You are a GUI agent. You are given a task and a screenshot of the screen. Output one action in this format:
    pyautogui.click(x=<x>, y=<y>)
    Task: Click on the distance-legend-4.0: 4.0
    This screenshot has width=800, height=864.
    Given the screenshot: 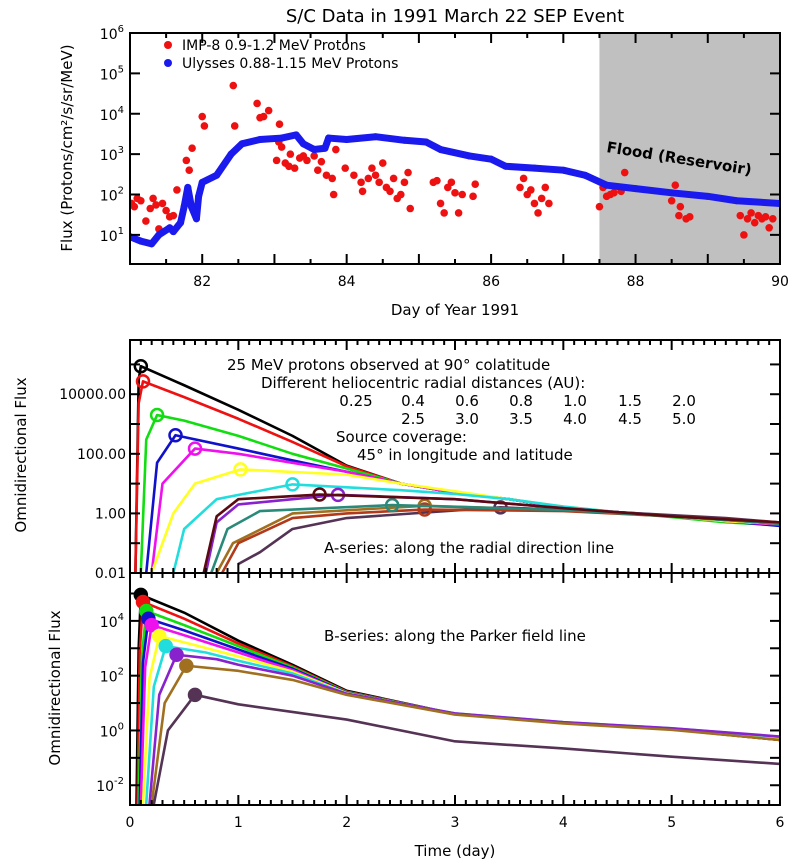 What is the action you would take?
    pyautogui.click(x=575, y=419)
    